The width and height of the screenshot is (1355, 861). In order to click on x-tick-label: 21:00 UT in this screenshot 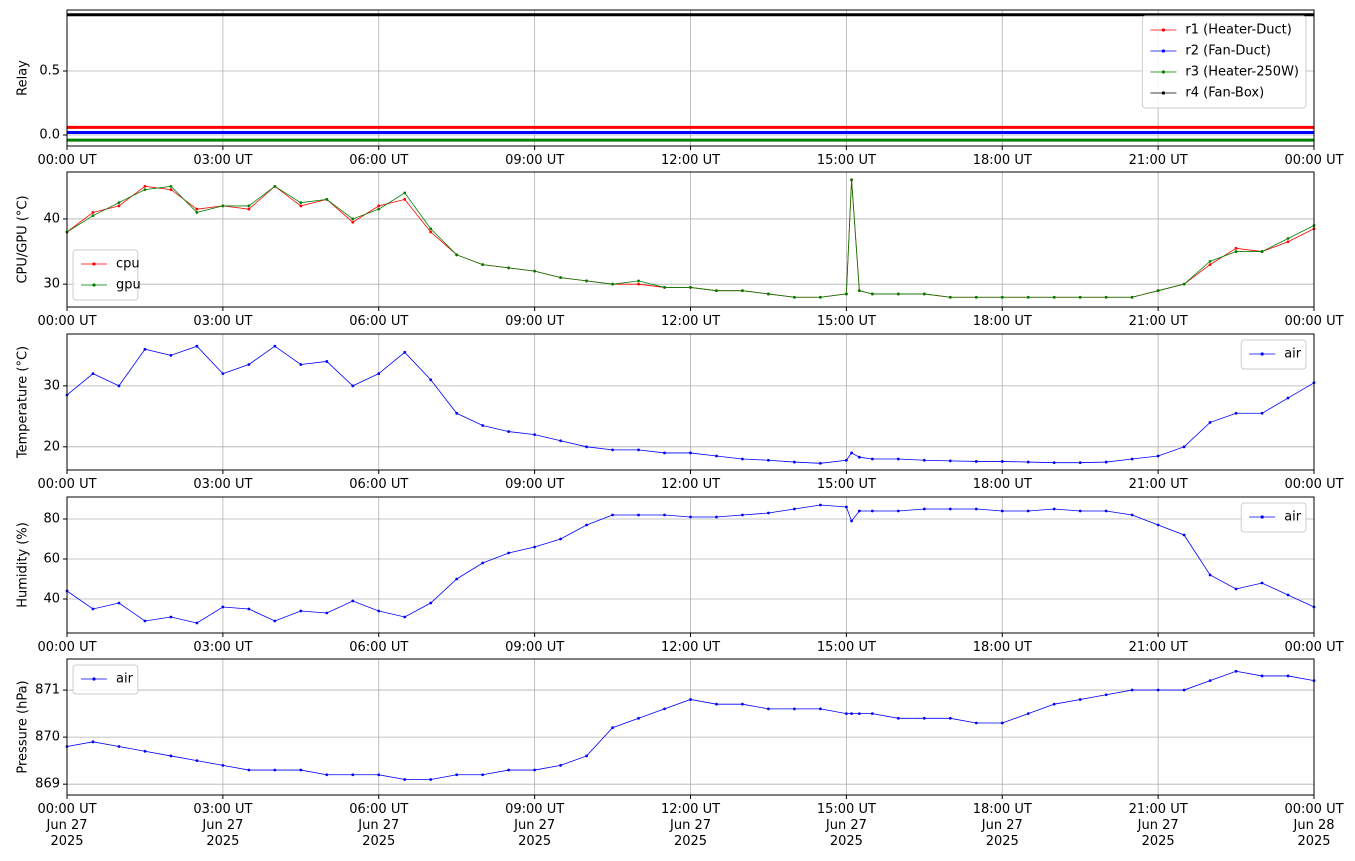, I will do `click(1158, 321)`.